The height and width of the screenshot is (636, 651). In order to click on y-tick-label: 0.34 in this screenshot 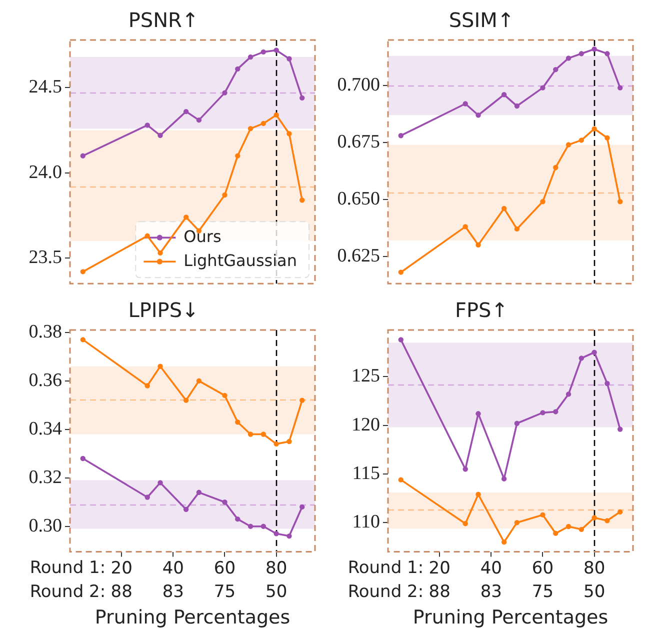, I will do `click(45, 429)`.